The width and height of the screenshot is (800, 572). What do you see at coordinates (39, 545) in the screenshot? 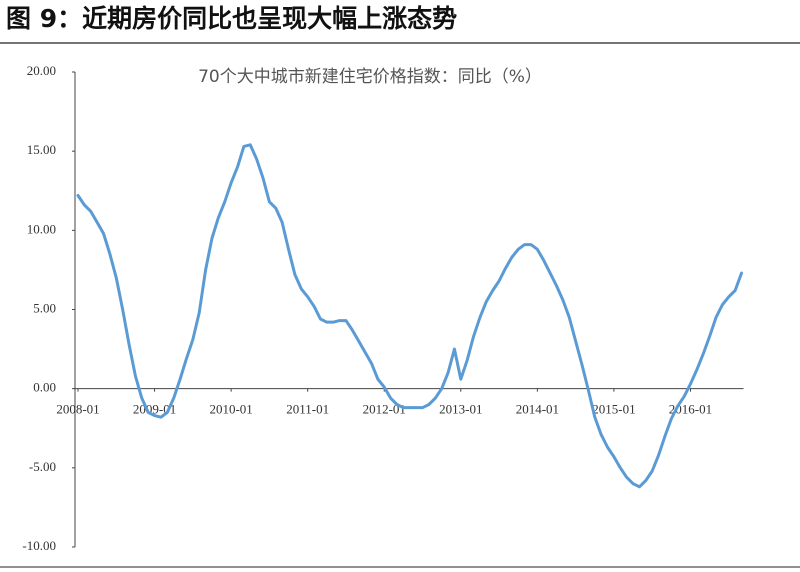
I see `y-tick-label: -10.00` at bounding box center [39, 545].